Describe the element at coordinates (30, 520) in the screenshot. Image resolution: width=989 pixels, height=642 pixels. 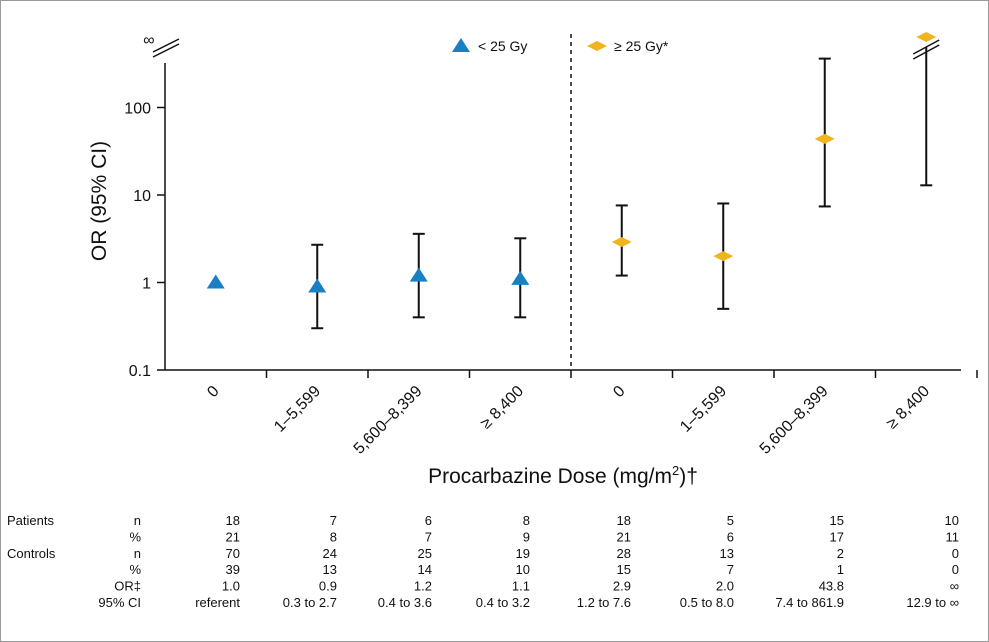
I see `table-row-group-label: Patients` at that location.